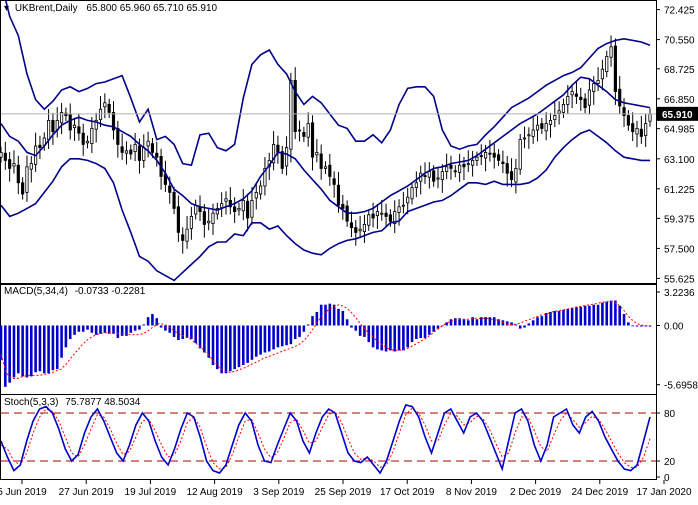 The height and width of the screenshot is (505, 698). I want to click on macd-values: -0.0733 -0.2281, so click(110, 291).